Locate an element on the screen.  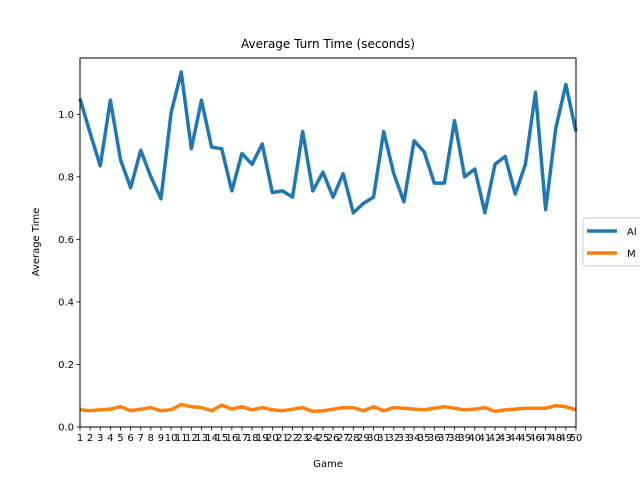
x-tick-label: 29 is located at coordinates (363, 438).